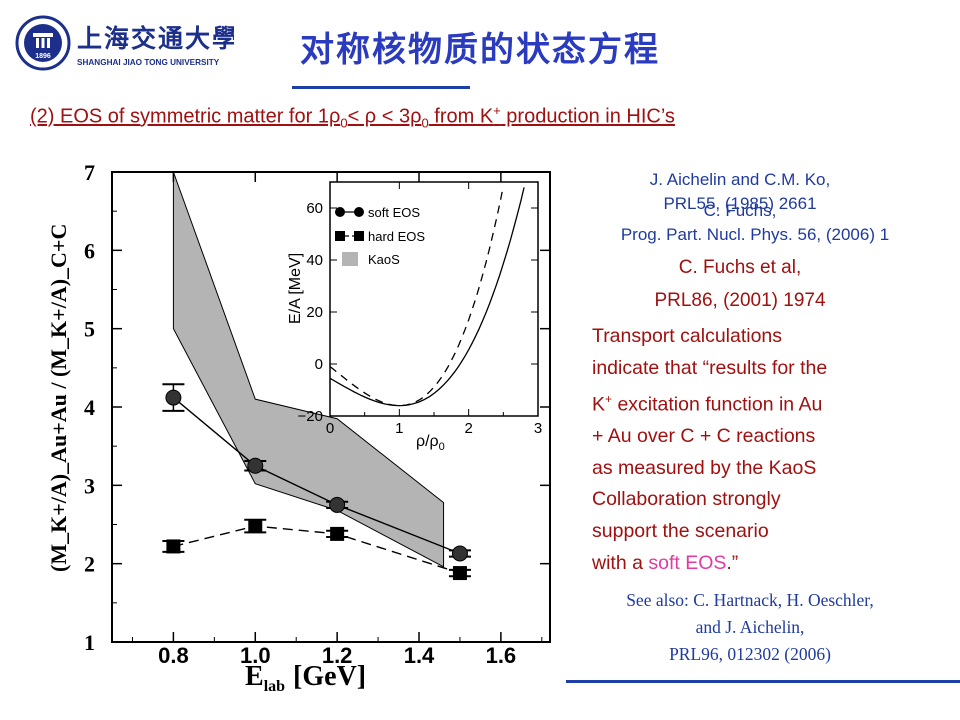  Describe the element at coordinates (43, 56) in the screenshot. I see `seal-year: 1896` at that location.